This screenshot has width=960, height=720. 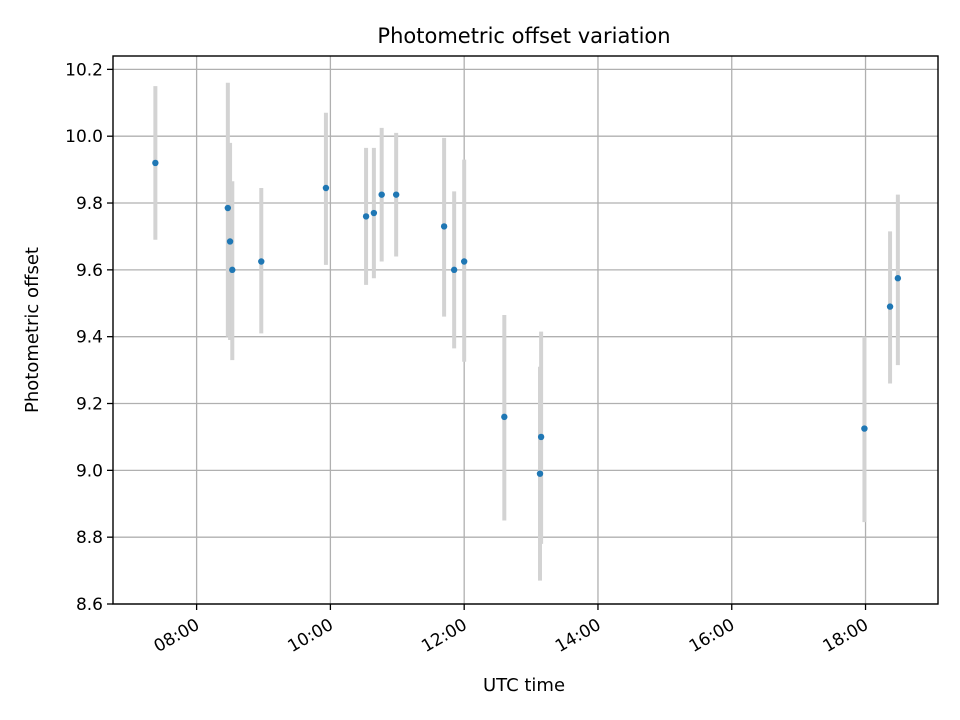 I want to click on chart-title: Photometric offset variation, so click(x=523, y=36).